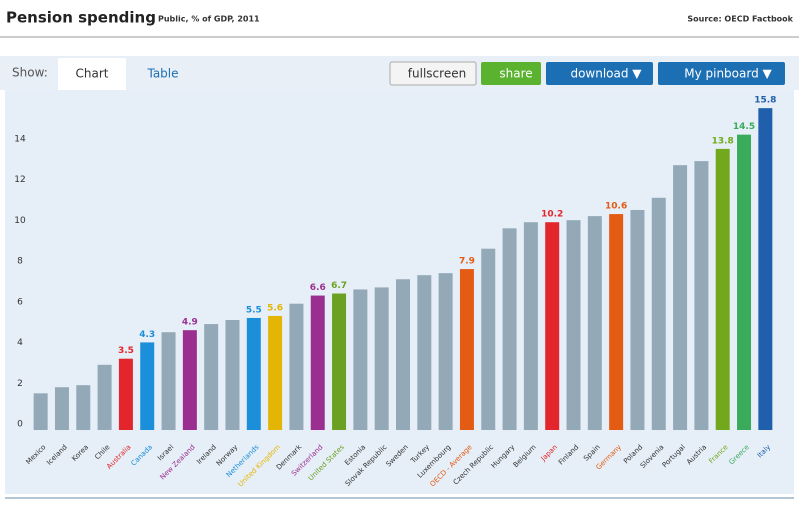 Image resolution: width=799 pixels, height=509 pixels. What do you see at coordinates (20, 343) in the screenshot?
I see `y-tick-label: 4` at bounding box center [20, 343].